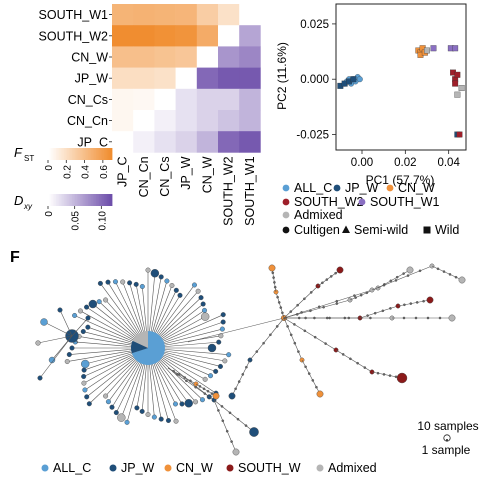 The image size is (496, 496). Describe the element at coordinates (320, 468) in the screenshot. I see `haplotype-legend-marker` at that location.